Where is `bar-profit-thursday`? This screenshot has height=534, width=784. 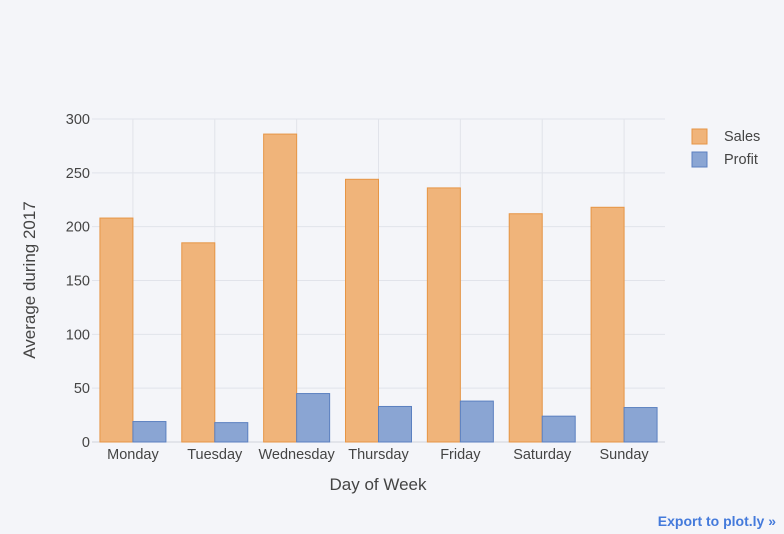 bar-profit-thursday is located at coordinates (395, 424).